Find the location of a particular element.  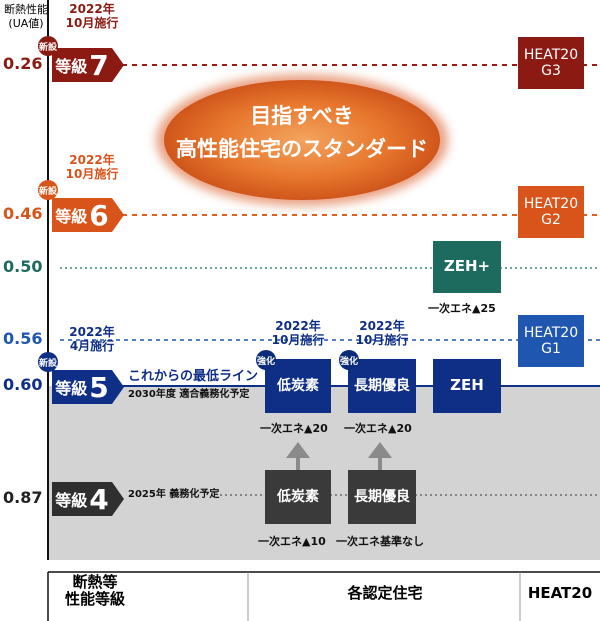

zeh-plus-box: ZEH+ is located at coordinates (467, 267).